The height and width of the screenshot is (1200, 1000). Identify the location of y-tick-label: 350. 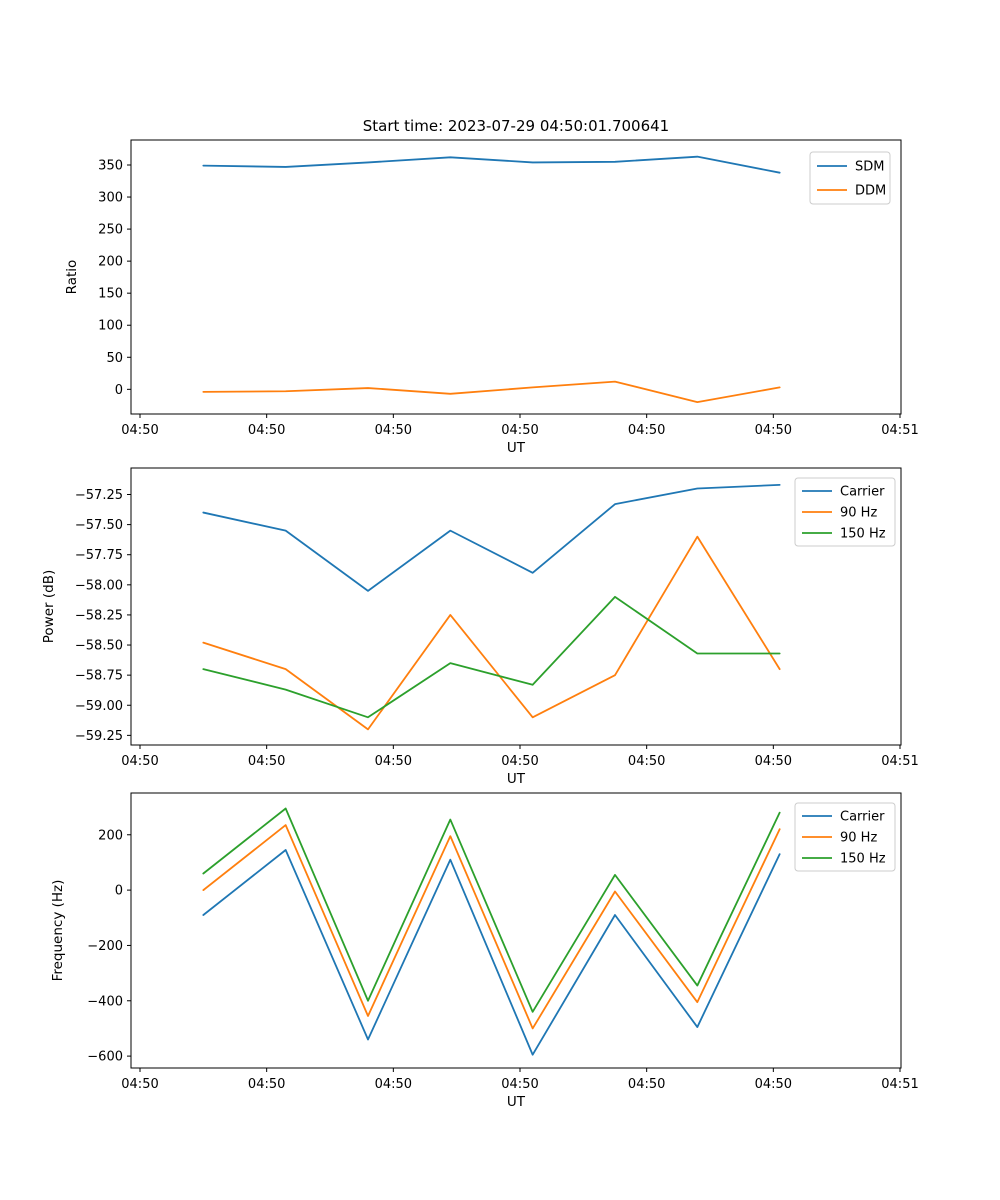
(110, 165).